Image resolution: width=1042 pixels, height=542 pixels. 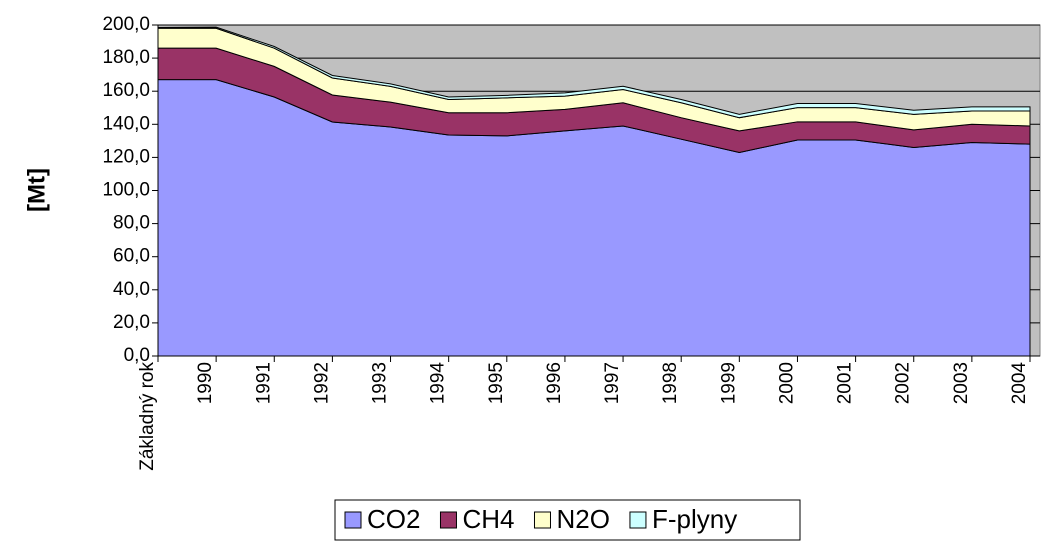 I want to click on x-tick-label: 2003, so click(x=961, y=383).